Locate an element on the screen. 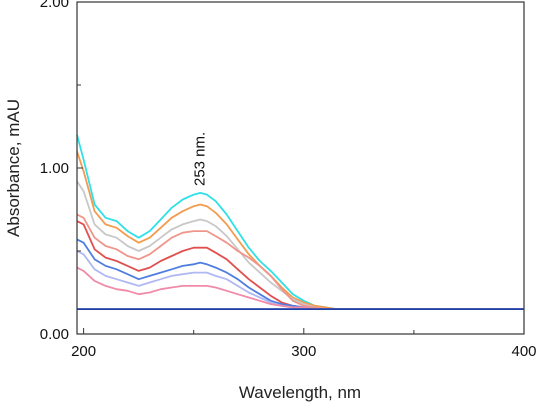 The height and width of the screenshot is (406, 550). x-tick-label: 200 is located at coordinates (83, 351).